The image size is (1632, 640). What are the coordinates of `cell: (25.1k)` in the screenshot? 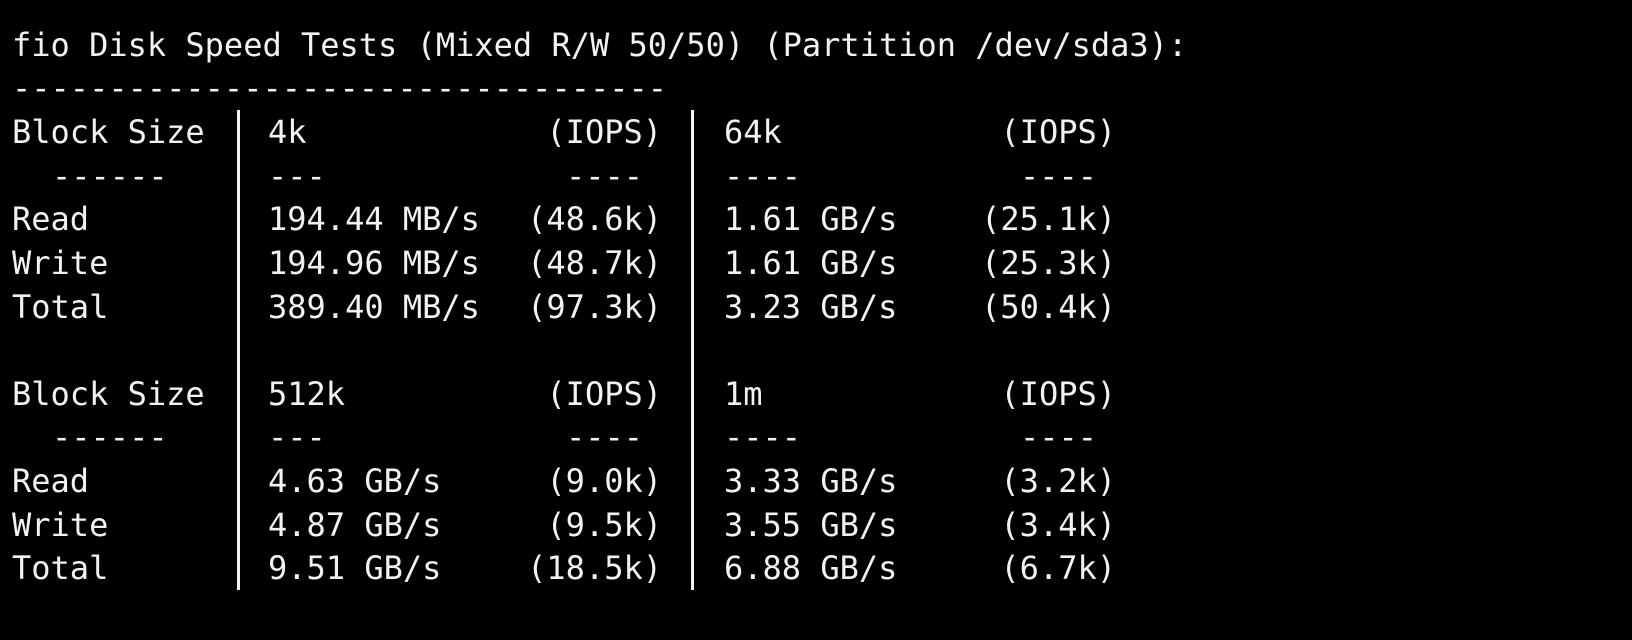 It's located at (1048, 219).